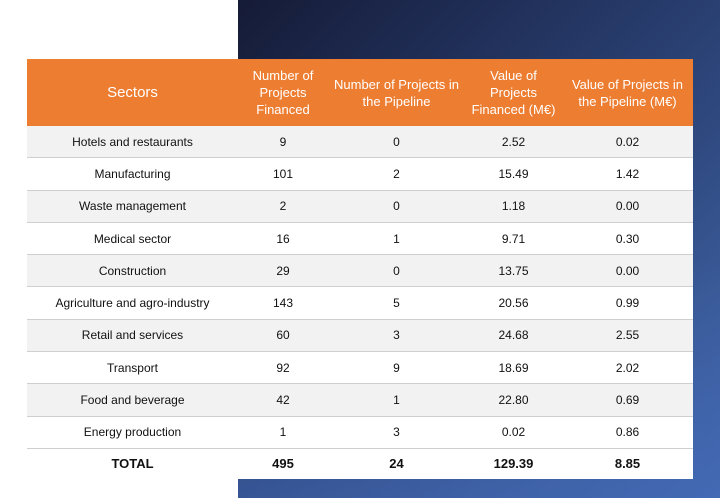  I want to click on header-sectors: Sectors, so click(132, 92).